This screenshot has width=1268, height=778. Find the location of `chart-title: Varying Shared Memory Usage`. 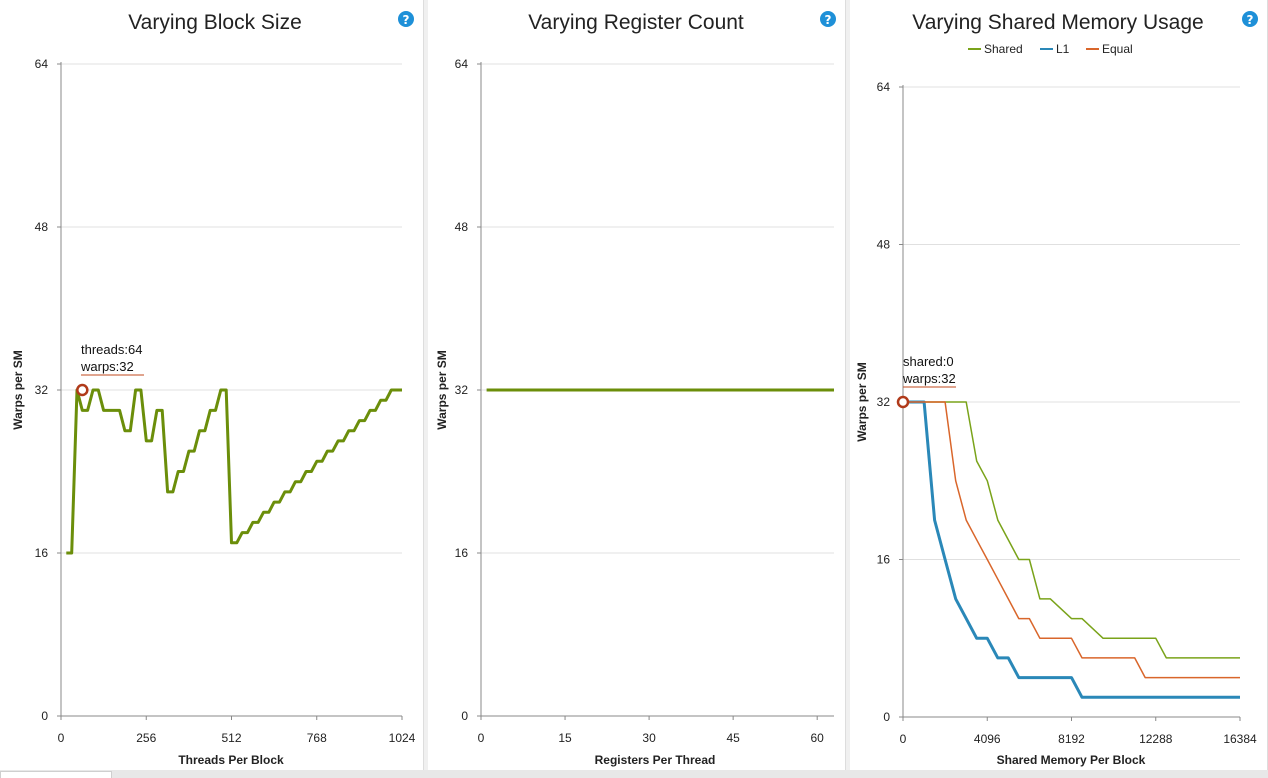

chart-title: Varying Shared Memory Usage is located at coordinates (1057, 22).